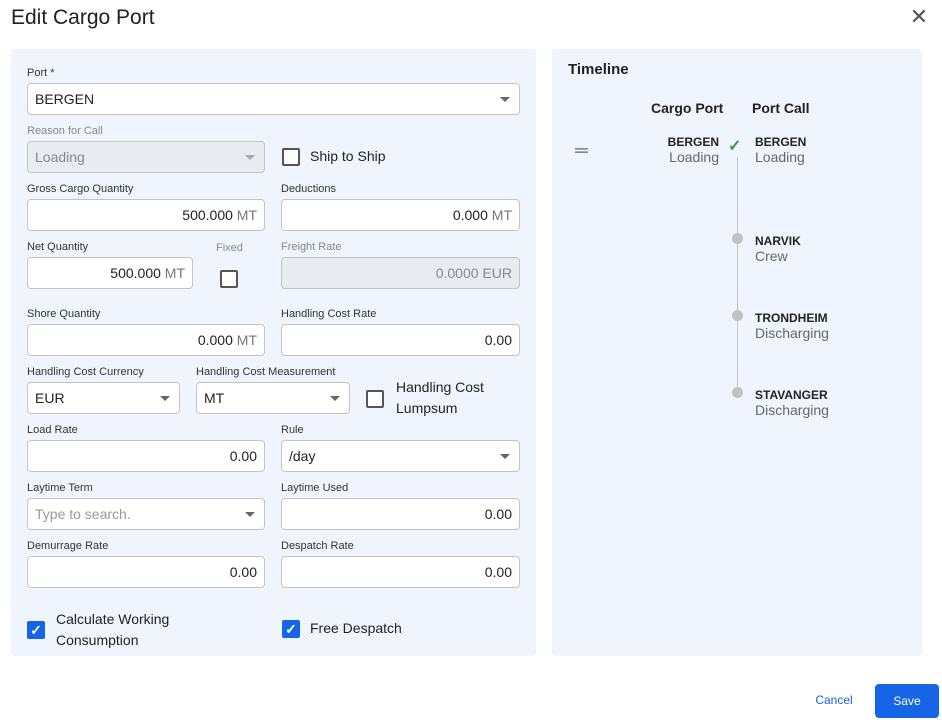 The width and height of the screenshot is (942, 722). I want to click on deductions-value: 0.000, so click(470, 215).